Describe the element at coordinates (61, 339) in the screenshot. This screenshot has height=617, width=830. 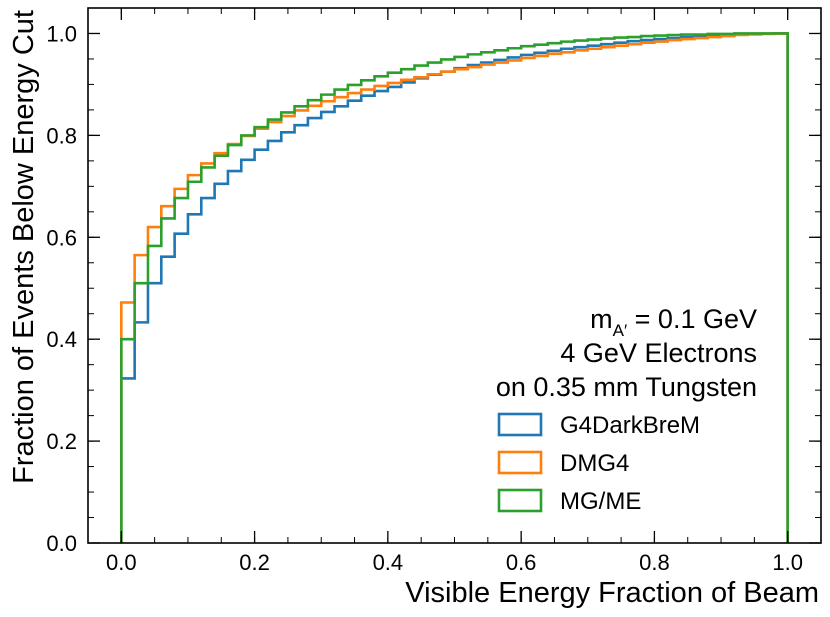
I see `y-tick-label: 0.4` at that location.